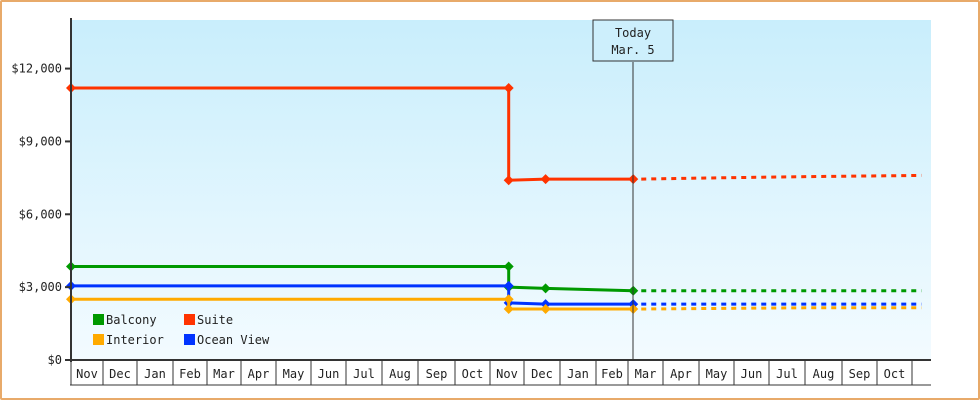  Describe the element at coordinates (632, 50) in the screenshot. I see `today-date: Mar. 5` at that location.